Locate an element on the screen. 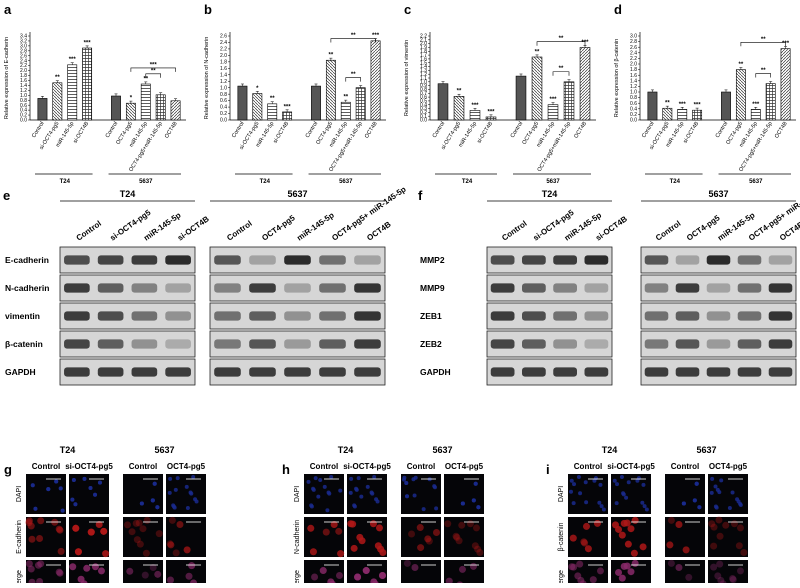  lane-label: Control is located at coordinates (239, 231).